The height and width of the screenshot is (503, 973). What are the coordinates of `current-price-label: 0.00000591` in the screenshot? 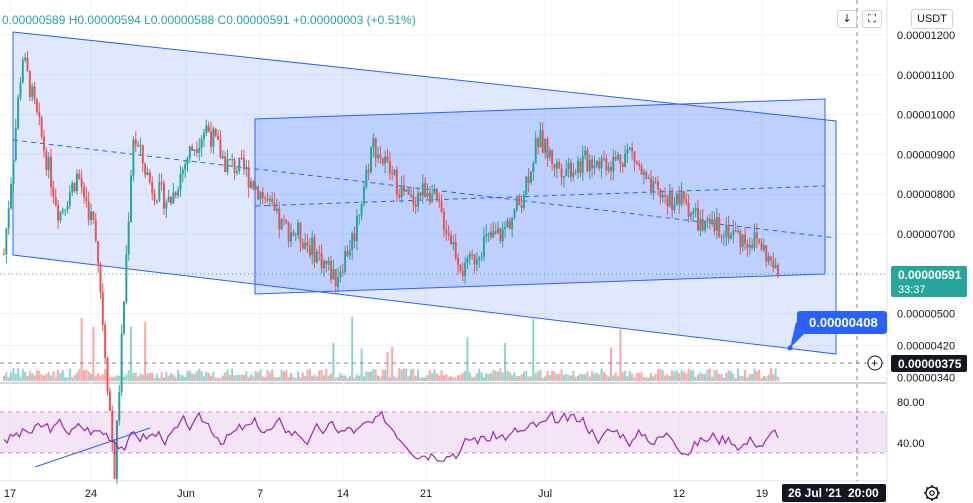 It's located at (930, 275).